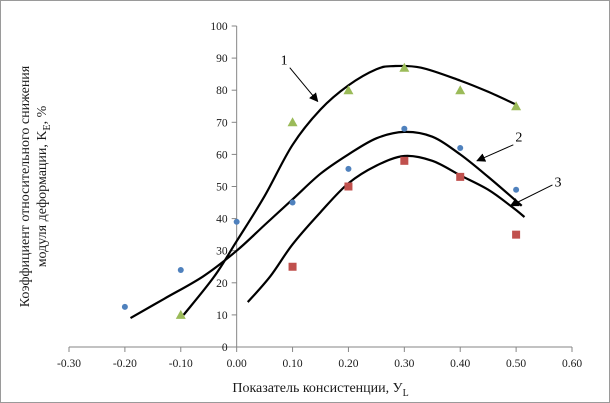 The width and height of the screenshot is (610, 403). What do you see at coordinates (125, 364) in the screenshot?
I see `x-tick-label: -0.20` at bounding box center [125, 364].